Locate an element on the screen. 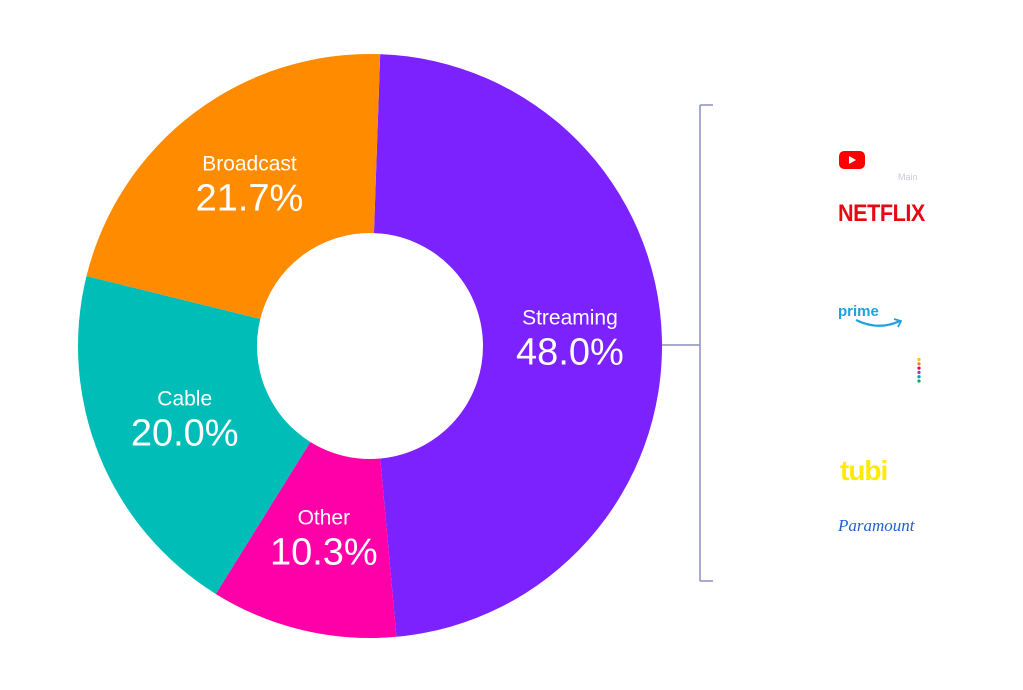 Image resolution: width=1023 pixels, height=690 pixels. youtube-logo is located at coordinates (852, 160).